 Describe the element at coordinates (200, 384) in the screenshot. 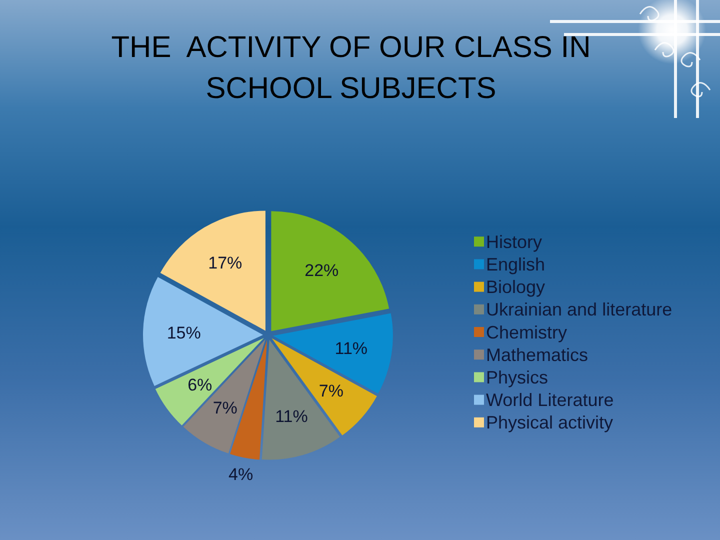

I see `data-label: 6%` at that location.